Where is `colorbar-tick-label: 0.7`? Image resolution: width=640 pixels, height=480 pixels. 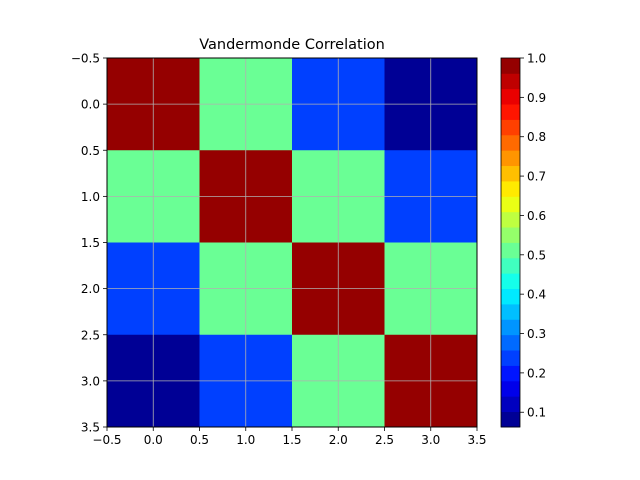
colorbar-tick-label: 0.7 is located at coordinates (536, 177).